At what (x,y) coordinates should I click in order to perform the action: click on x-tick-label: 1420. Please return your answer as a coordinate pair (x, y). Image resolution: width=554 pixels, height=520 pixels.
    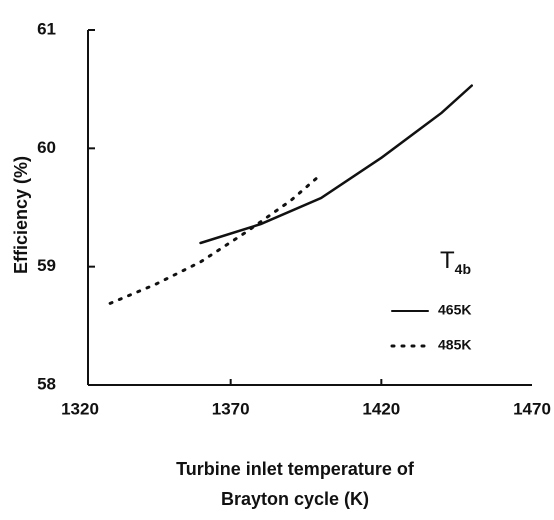
    Looking at the image, I should click on (381, 408).